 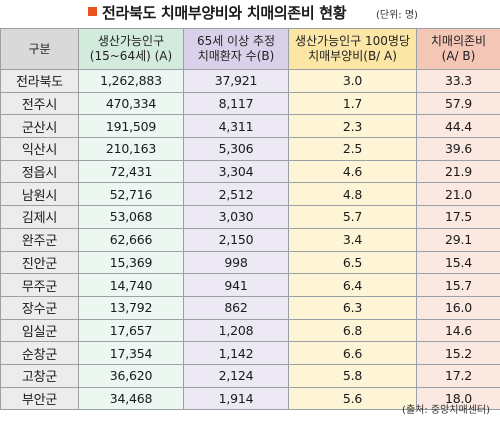 I want to click on cell-region: 전주시, so click(x=39, y=103).